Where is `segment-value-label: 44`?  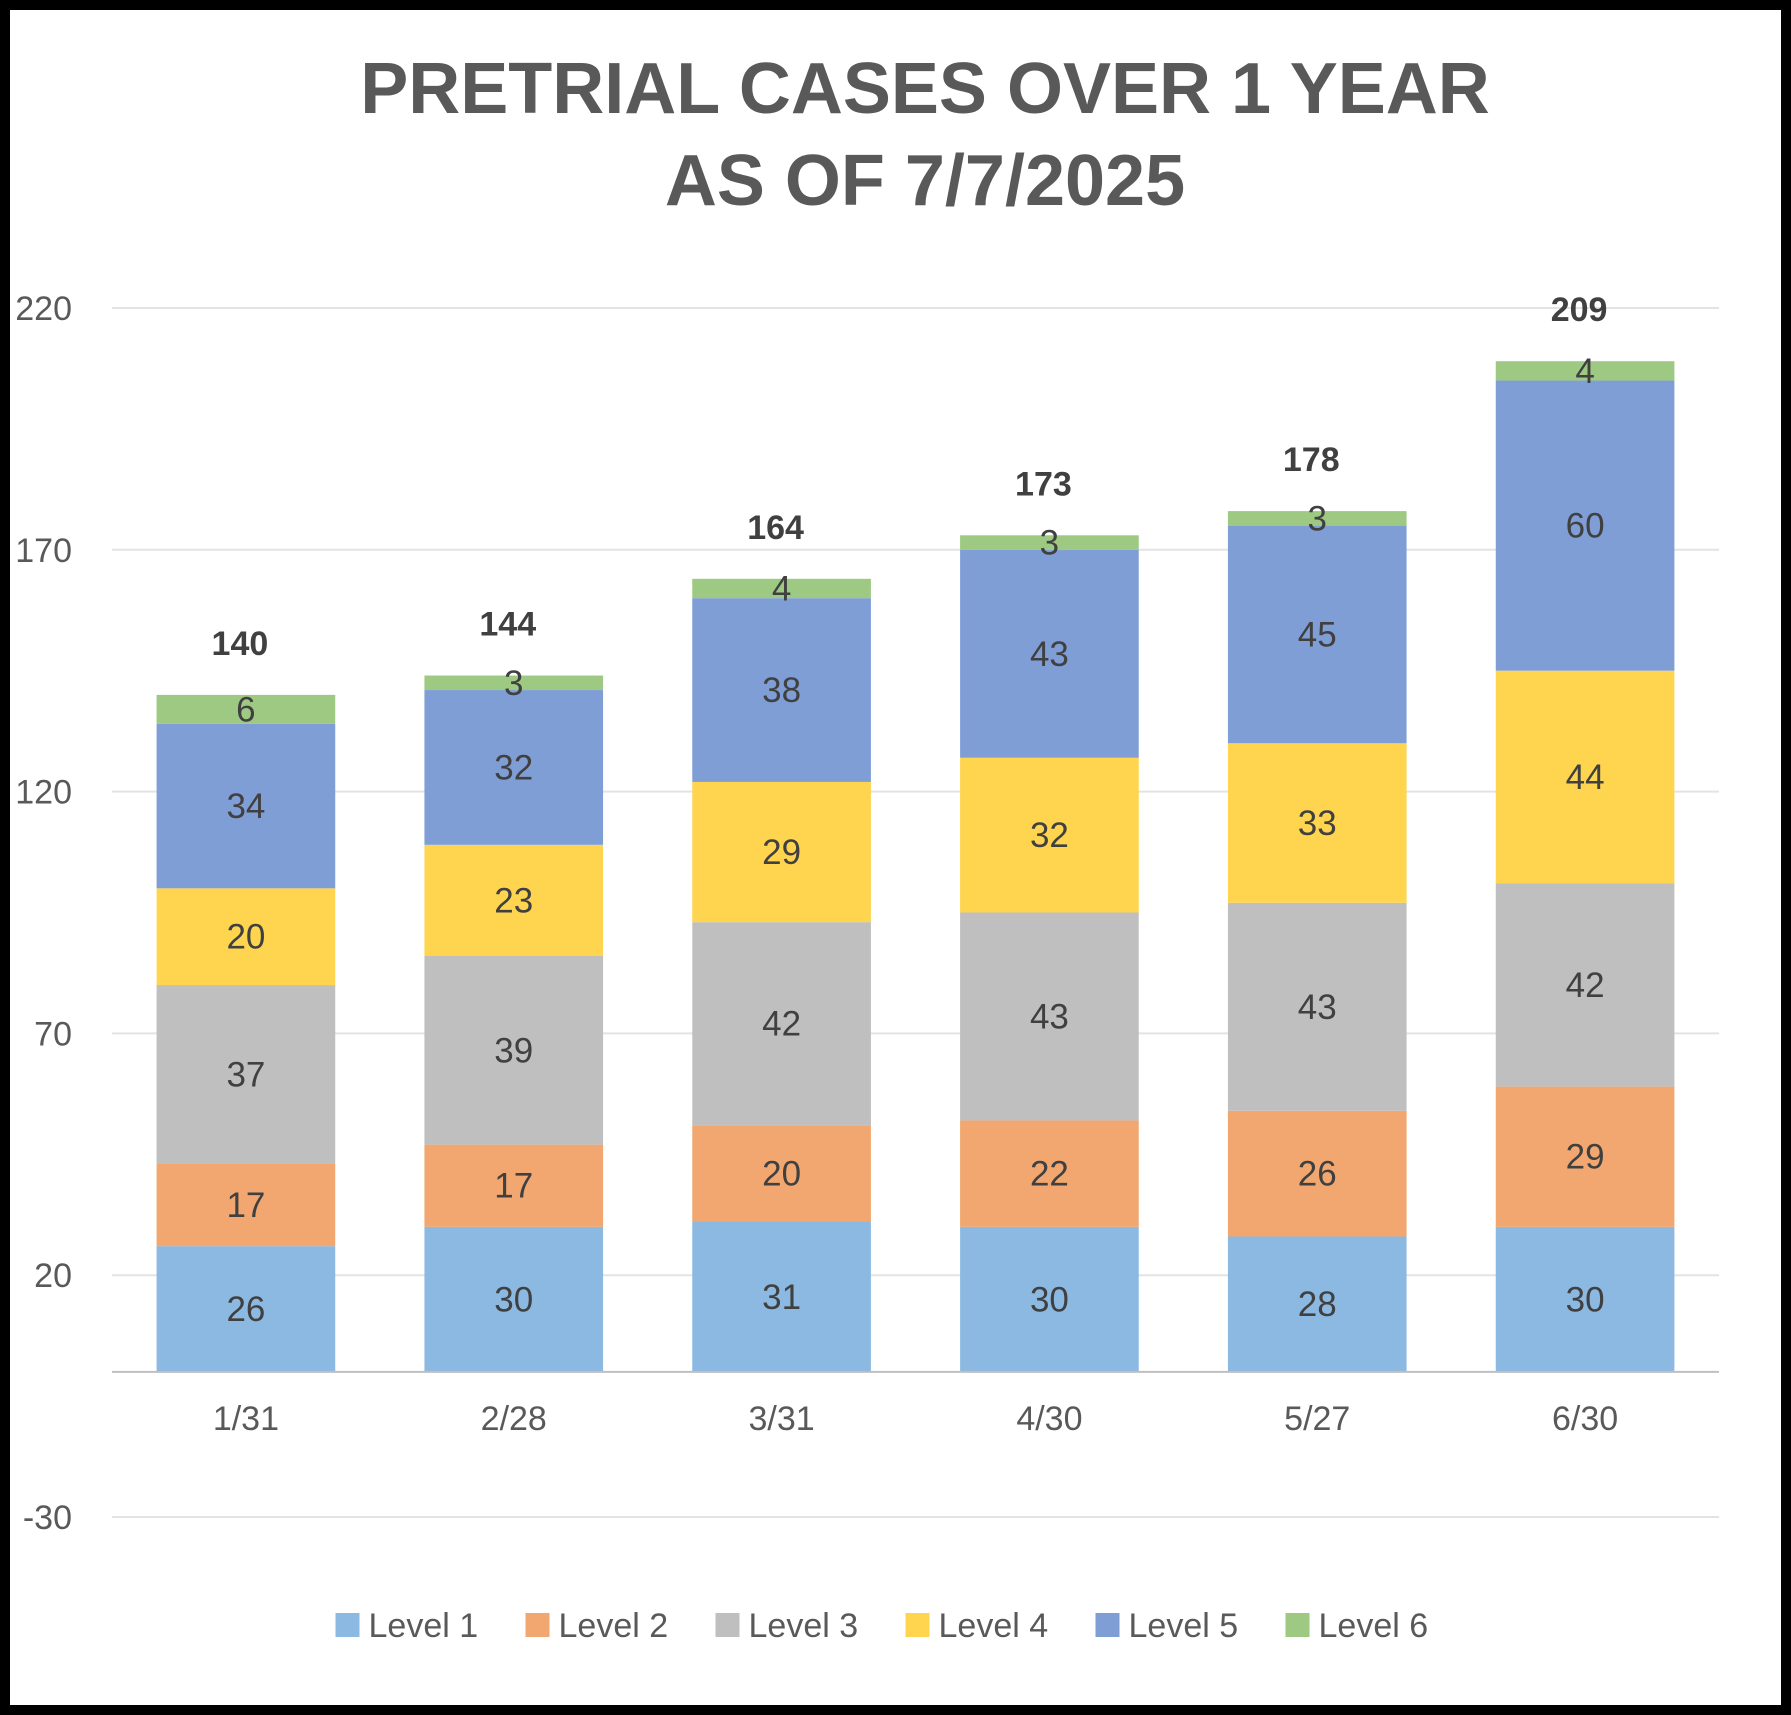 segment-value-label: 44 is located at coordinates (1585, 777).